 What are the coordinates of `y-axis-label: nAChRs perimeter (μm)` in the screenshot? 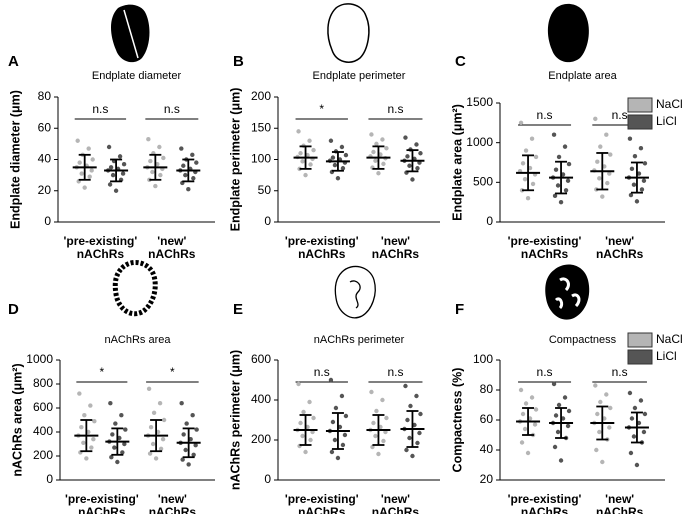 It's located at (235, 420).